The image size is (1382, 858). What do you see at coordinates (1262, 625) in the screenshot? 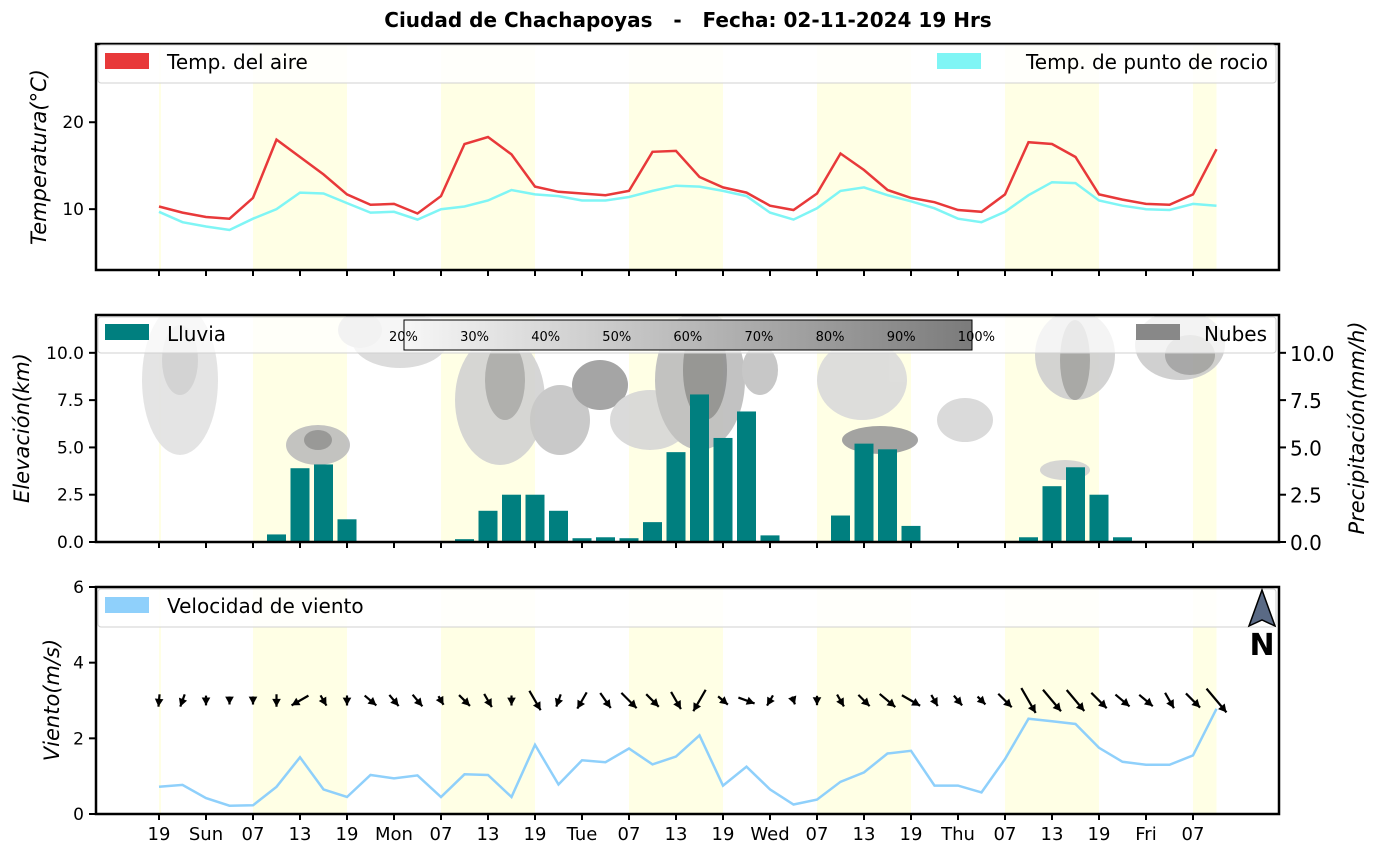
I see `north-arrow: N` at bounding box center [1262, 625].